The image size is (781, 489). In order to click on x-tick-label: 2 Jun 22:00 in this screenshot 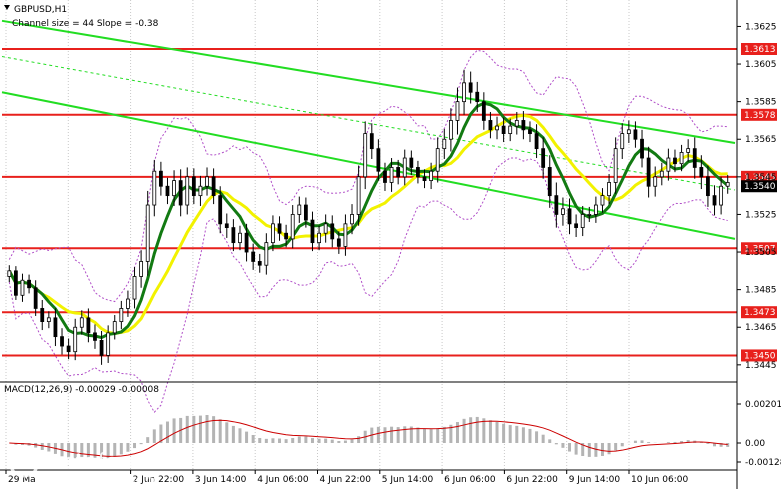, I will do `click(159, 480)`.